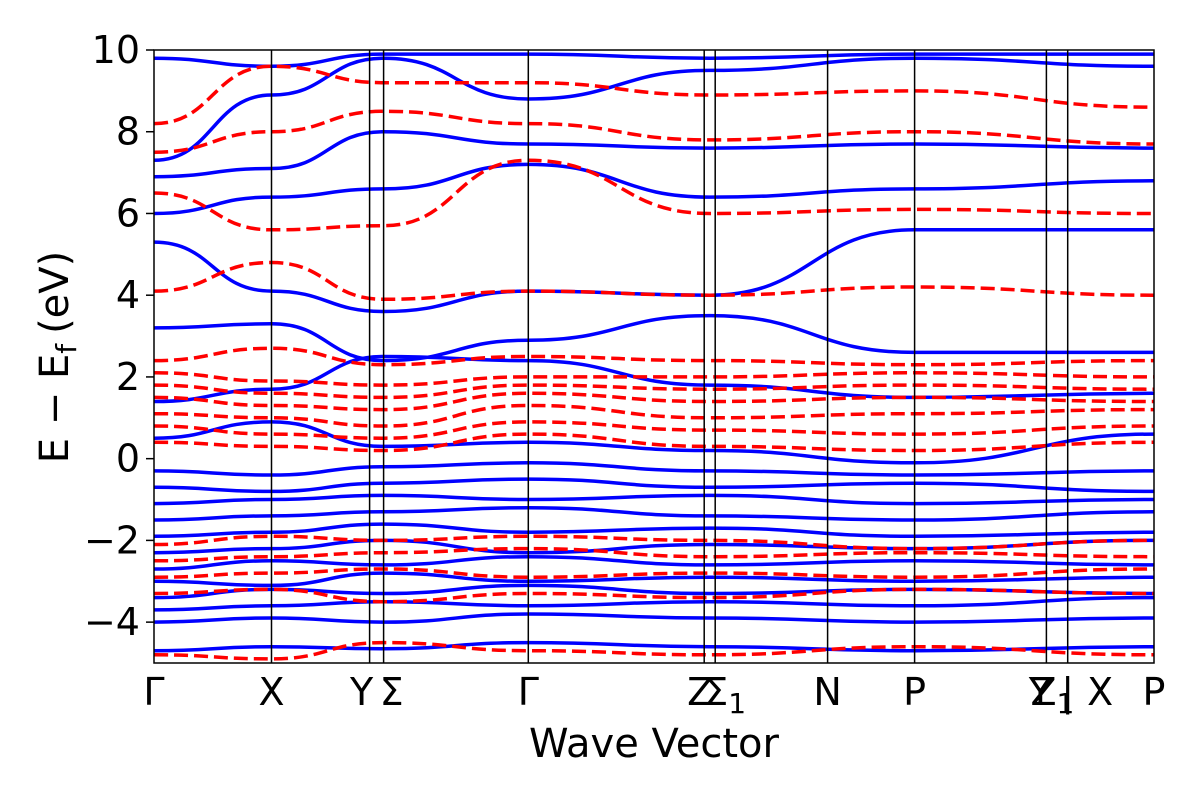 This screenshot has height=800, width=1200. Describe the element at coordinates (128, 295) in the screenshot. I see `y-tick-label: 4` at that location.